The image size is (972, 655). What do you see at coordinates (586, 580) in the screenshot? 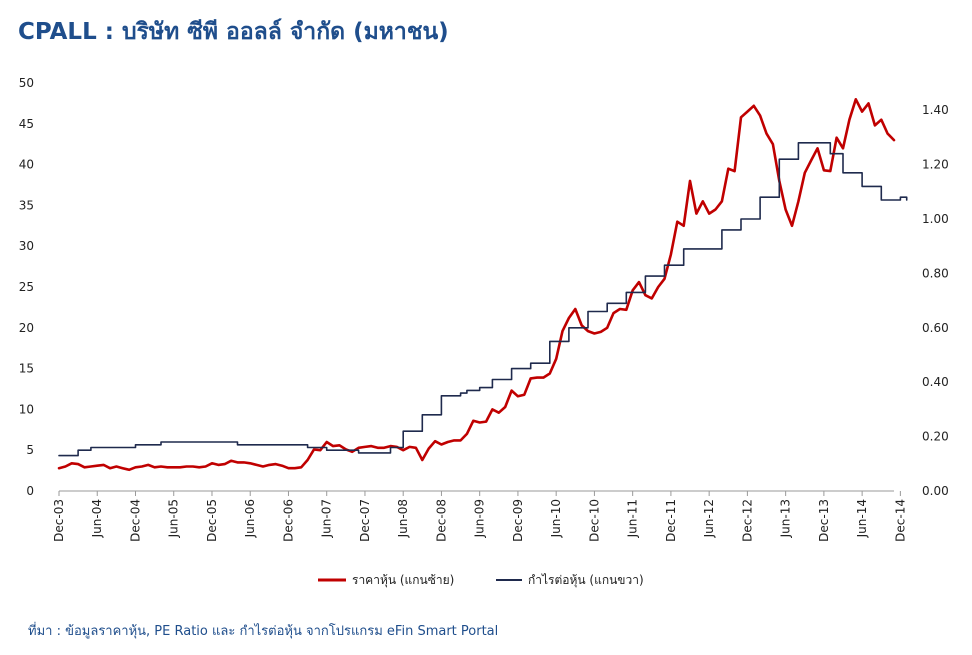
I see `legend-label-2: กำไรต่อหุ้น (แกนขวา)` at bounding box center [586, 580].